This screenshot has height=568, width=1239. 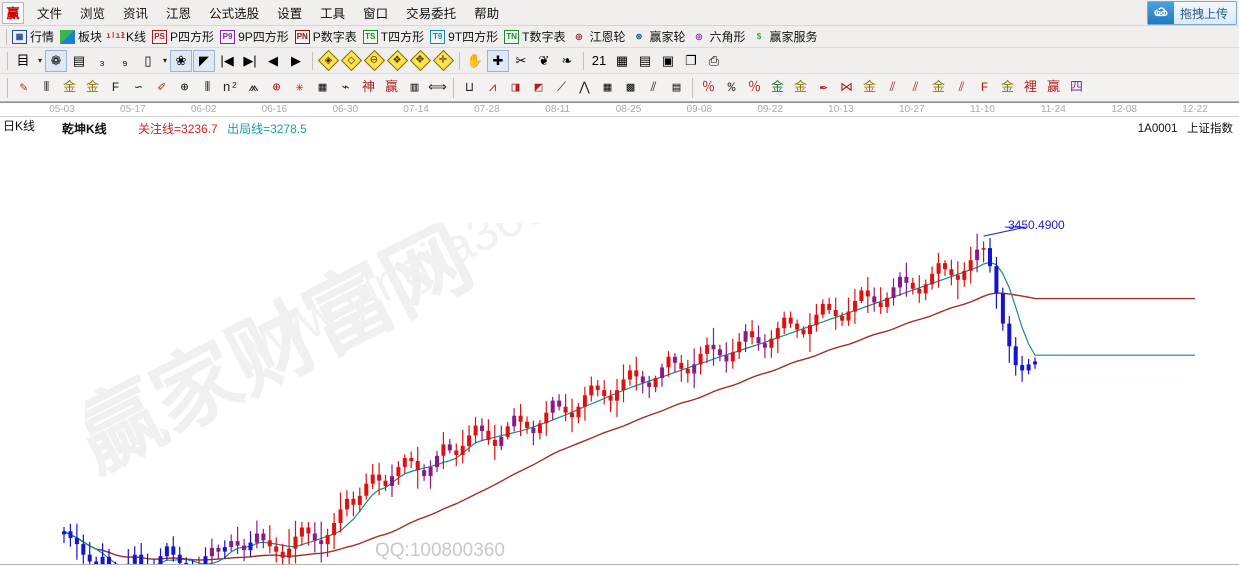 What do you see at coordinates (79, 60) in the screenshot?
I see `report-list-icon: ▤` at bounding box center [79, 60].